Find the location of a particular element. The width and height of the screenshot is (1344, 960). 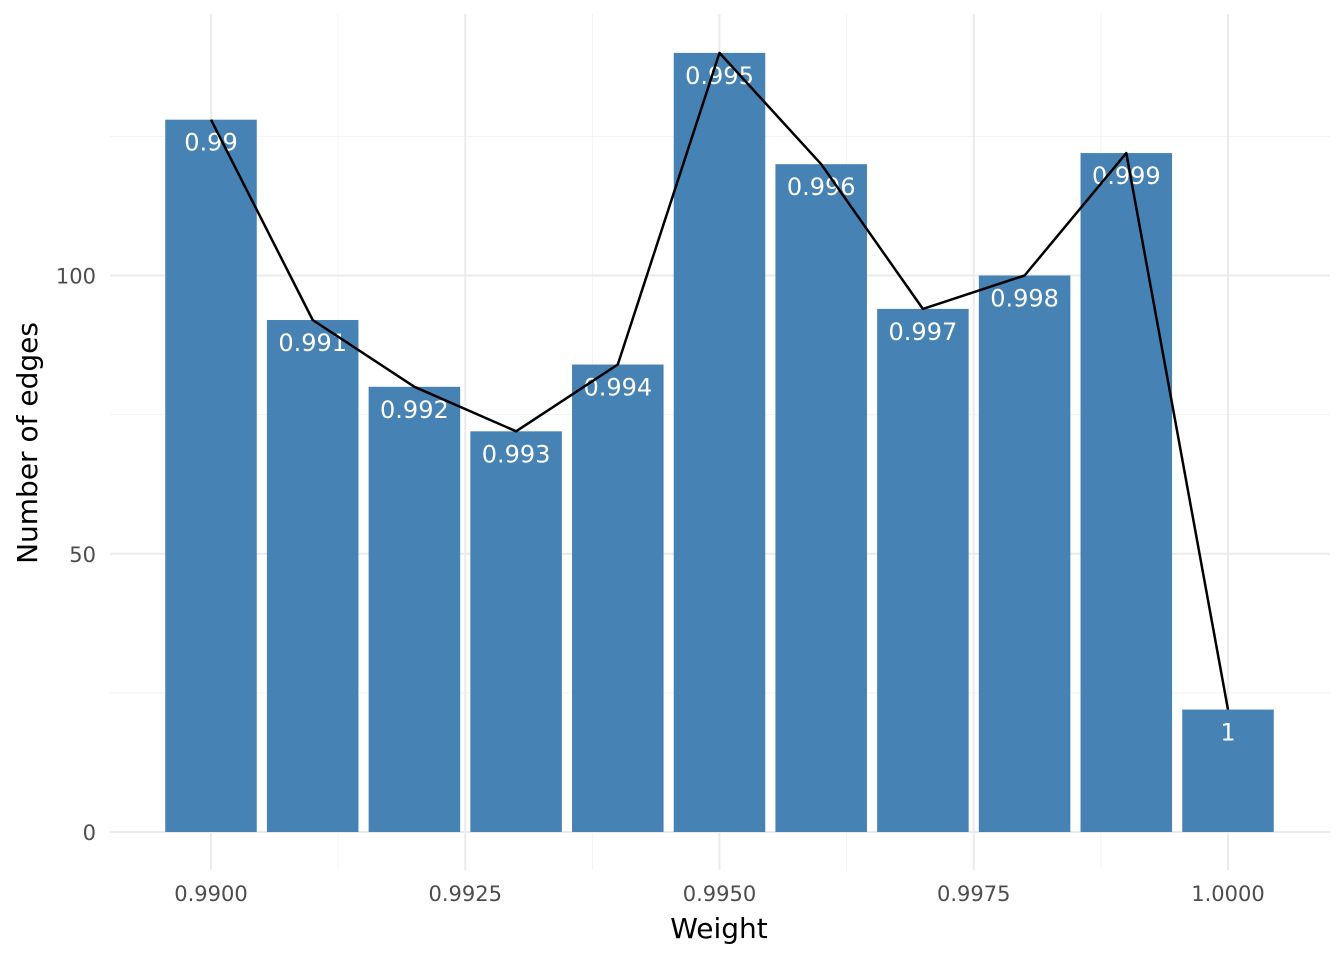

bar-value-label: 0.995 is located at coordinates (719, 76).